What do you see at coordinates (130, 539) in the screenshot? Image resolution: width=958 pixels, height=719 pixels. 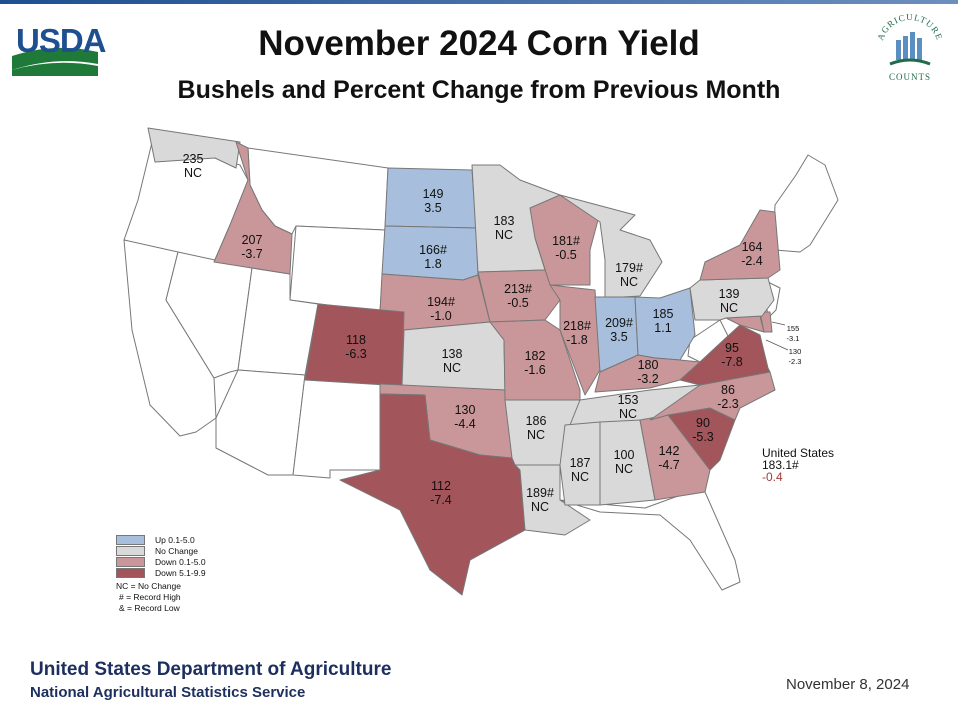 I see `legend-swatch-up` at bounding box center [130, 539].